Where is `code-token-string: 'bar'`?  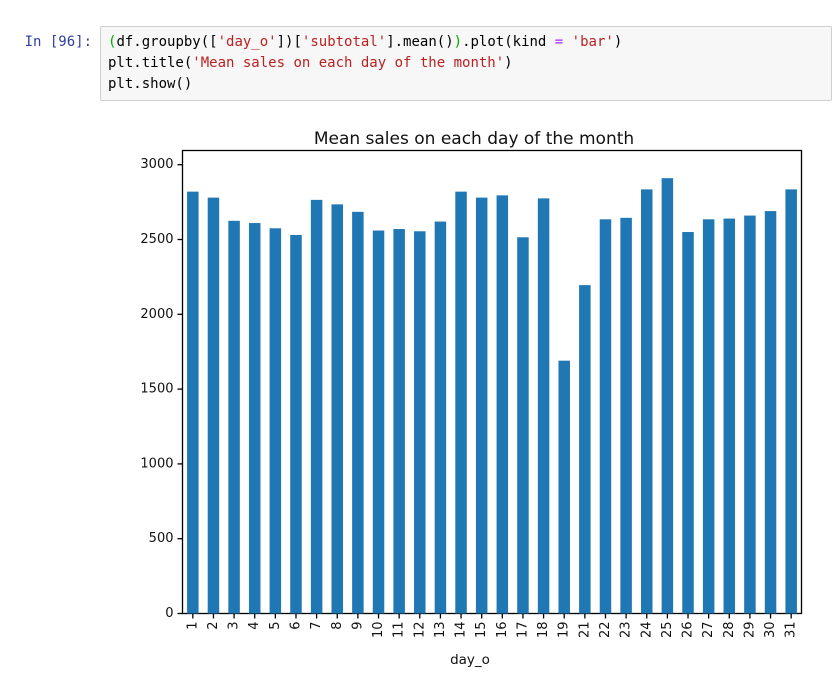 code-token-string: 'bar' is located at coordinates (592, 42).